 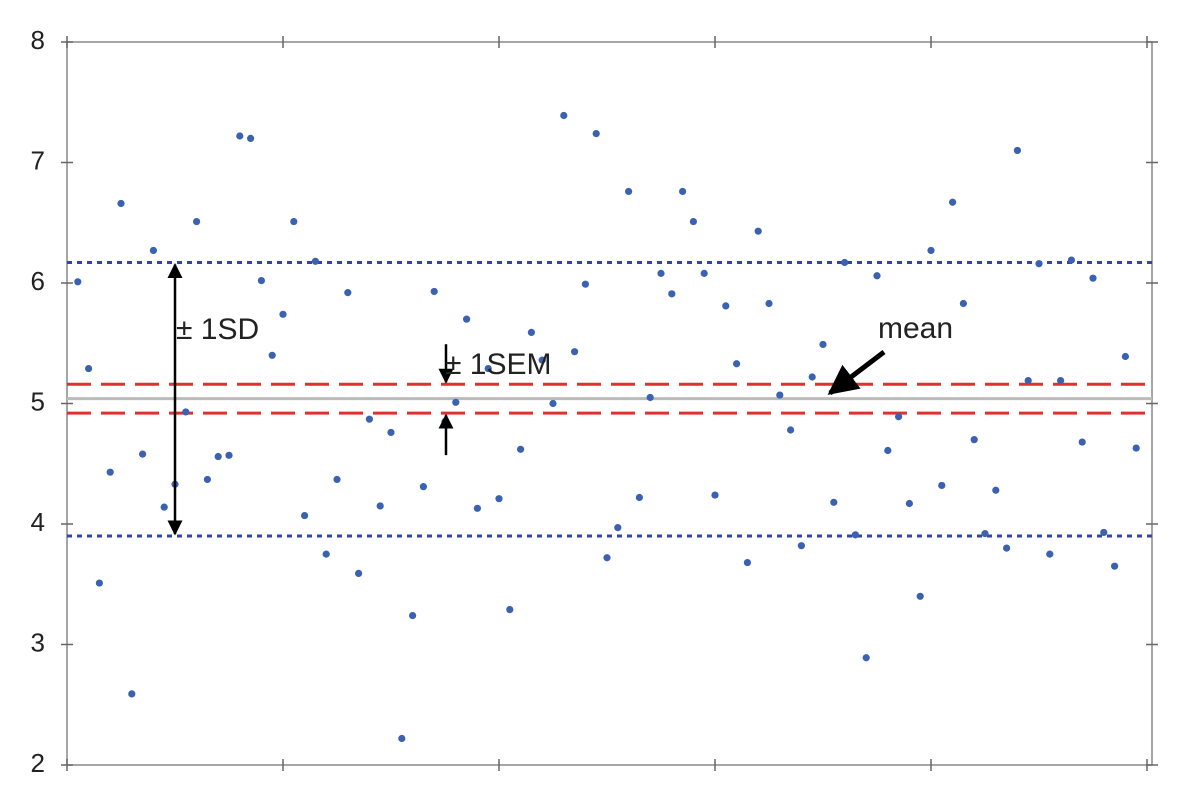 What do you see at coordinates (38, 642) in the screenshot?
I see `y-tick-label: 3` at bounding box center [38, 642].